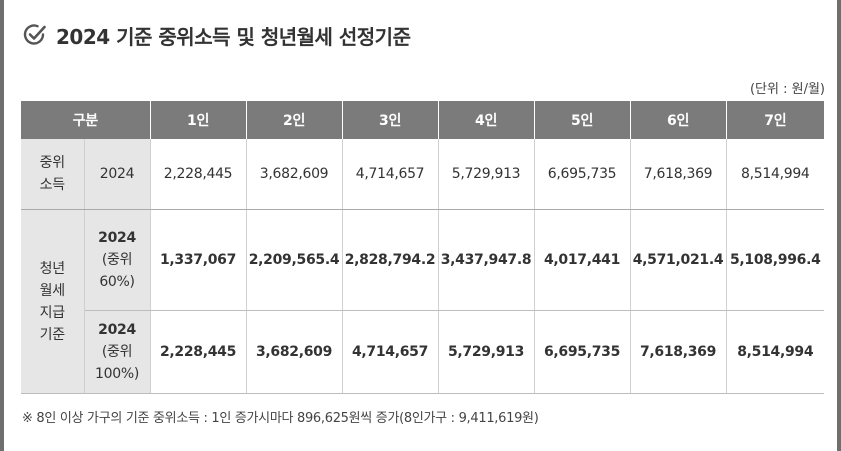  I want to click on label-line: 청년, so click(52, 268).